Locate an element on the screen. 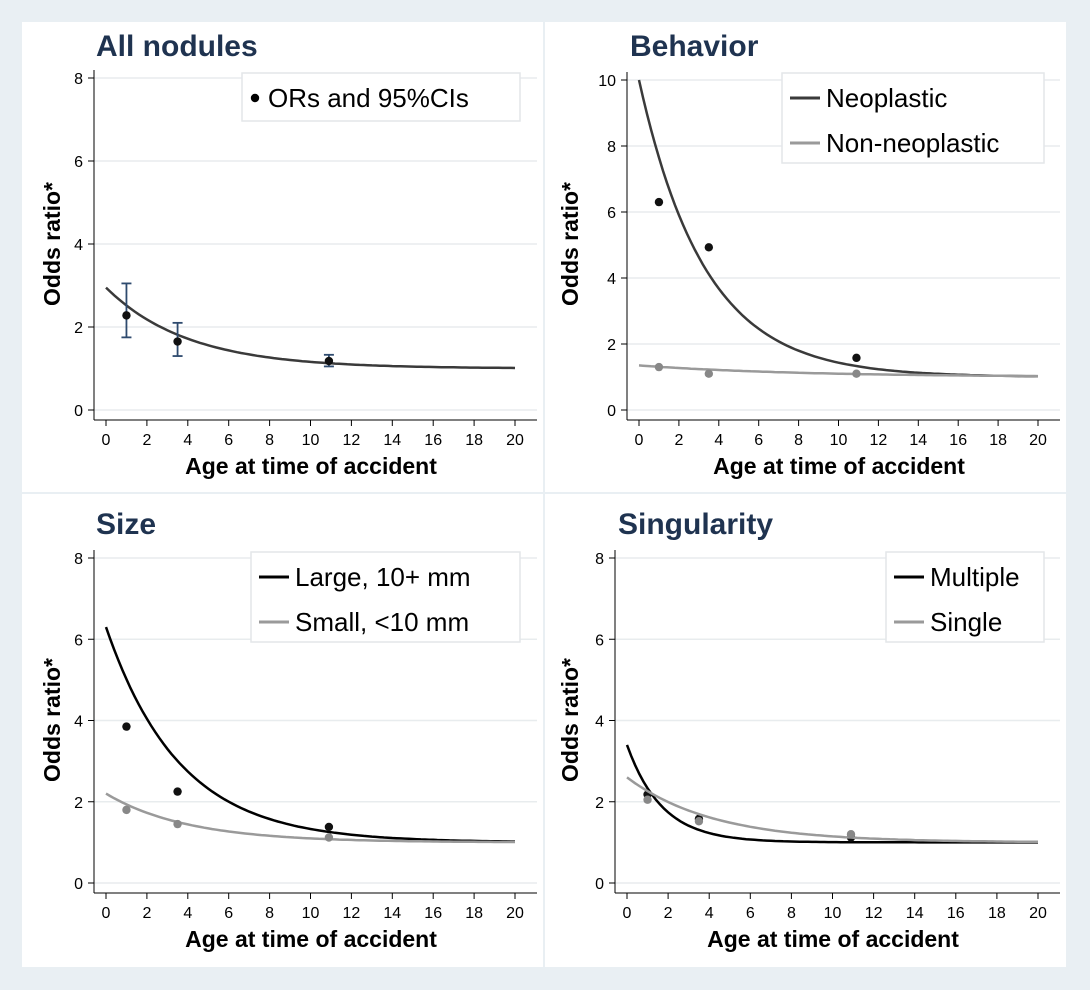 The image size is (1090, 990). legend-label: Single is located at coordinates (966, 622).